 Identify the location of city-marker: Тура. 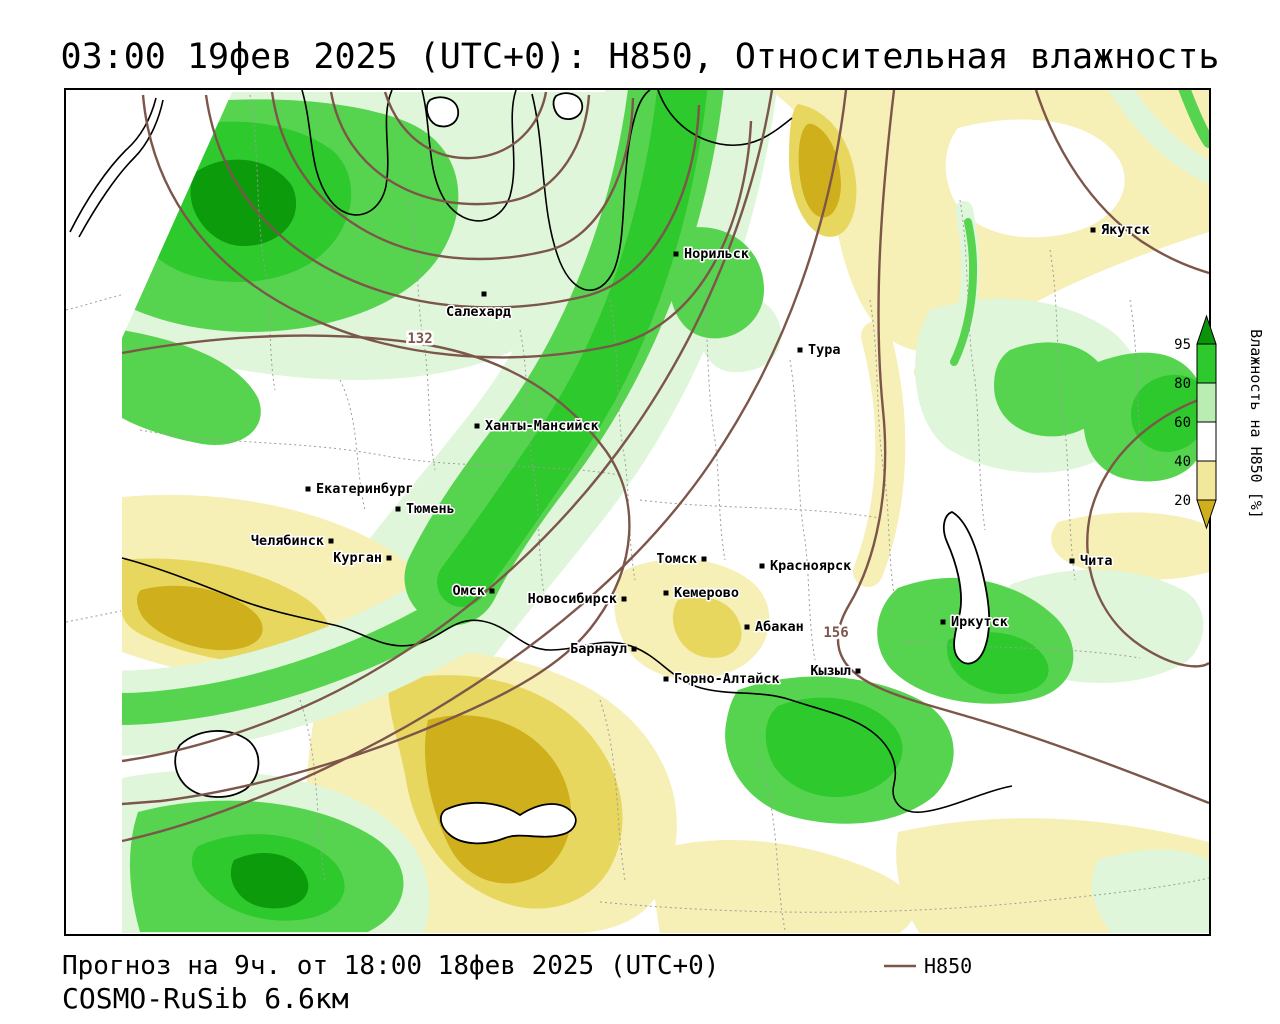
(819, 350).